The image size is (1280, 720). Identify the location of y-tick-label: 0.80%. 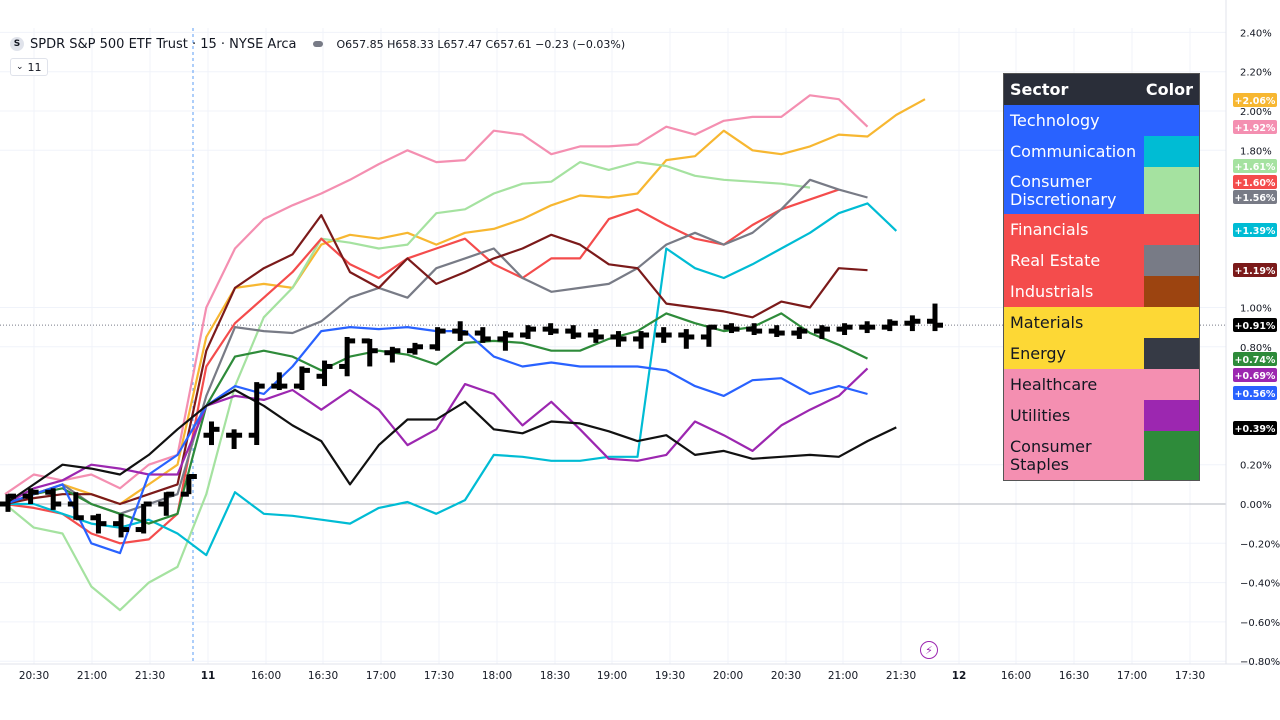
(1256, 348).